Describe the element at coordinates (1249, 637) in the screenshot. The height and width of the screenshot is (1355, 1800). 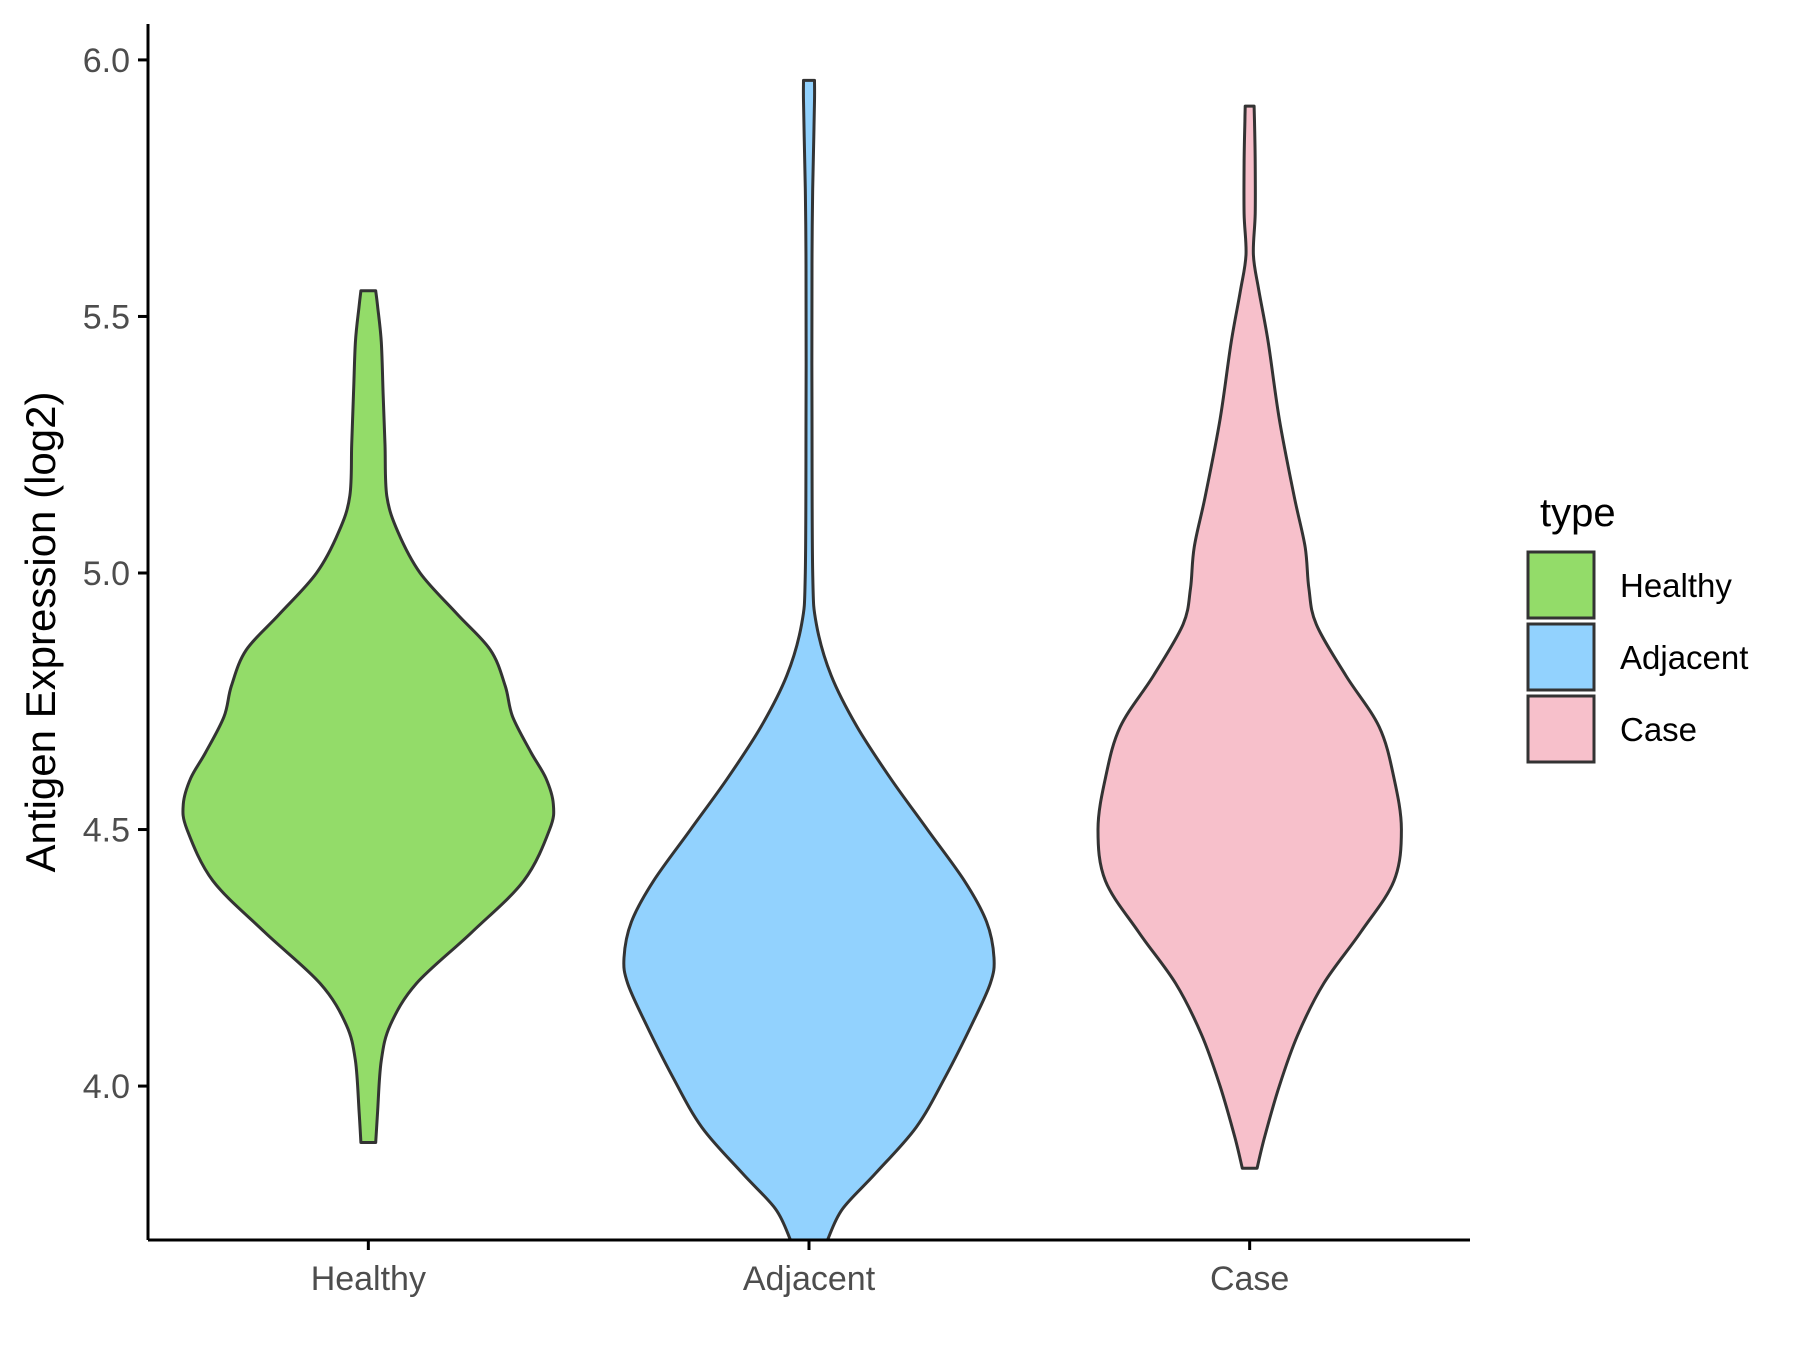
I see `violin-case` at that location.